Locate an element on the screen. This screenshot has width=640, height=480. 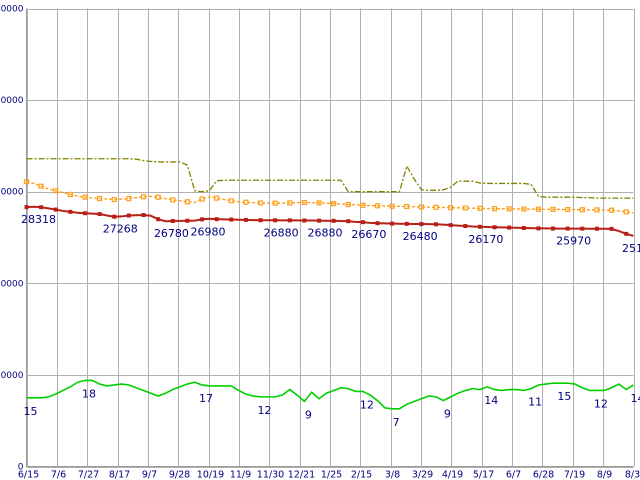
y-axis-tick-label: 0 is located at coordinates (21, 468).